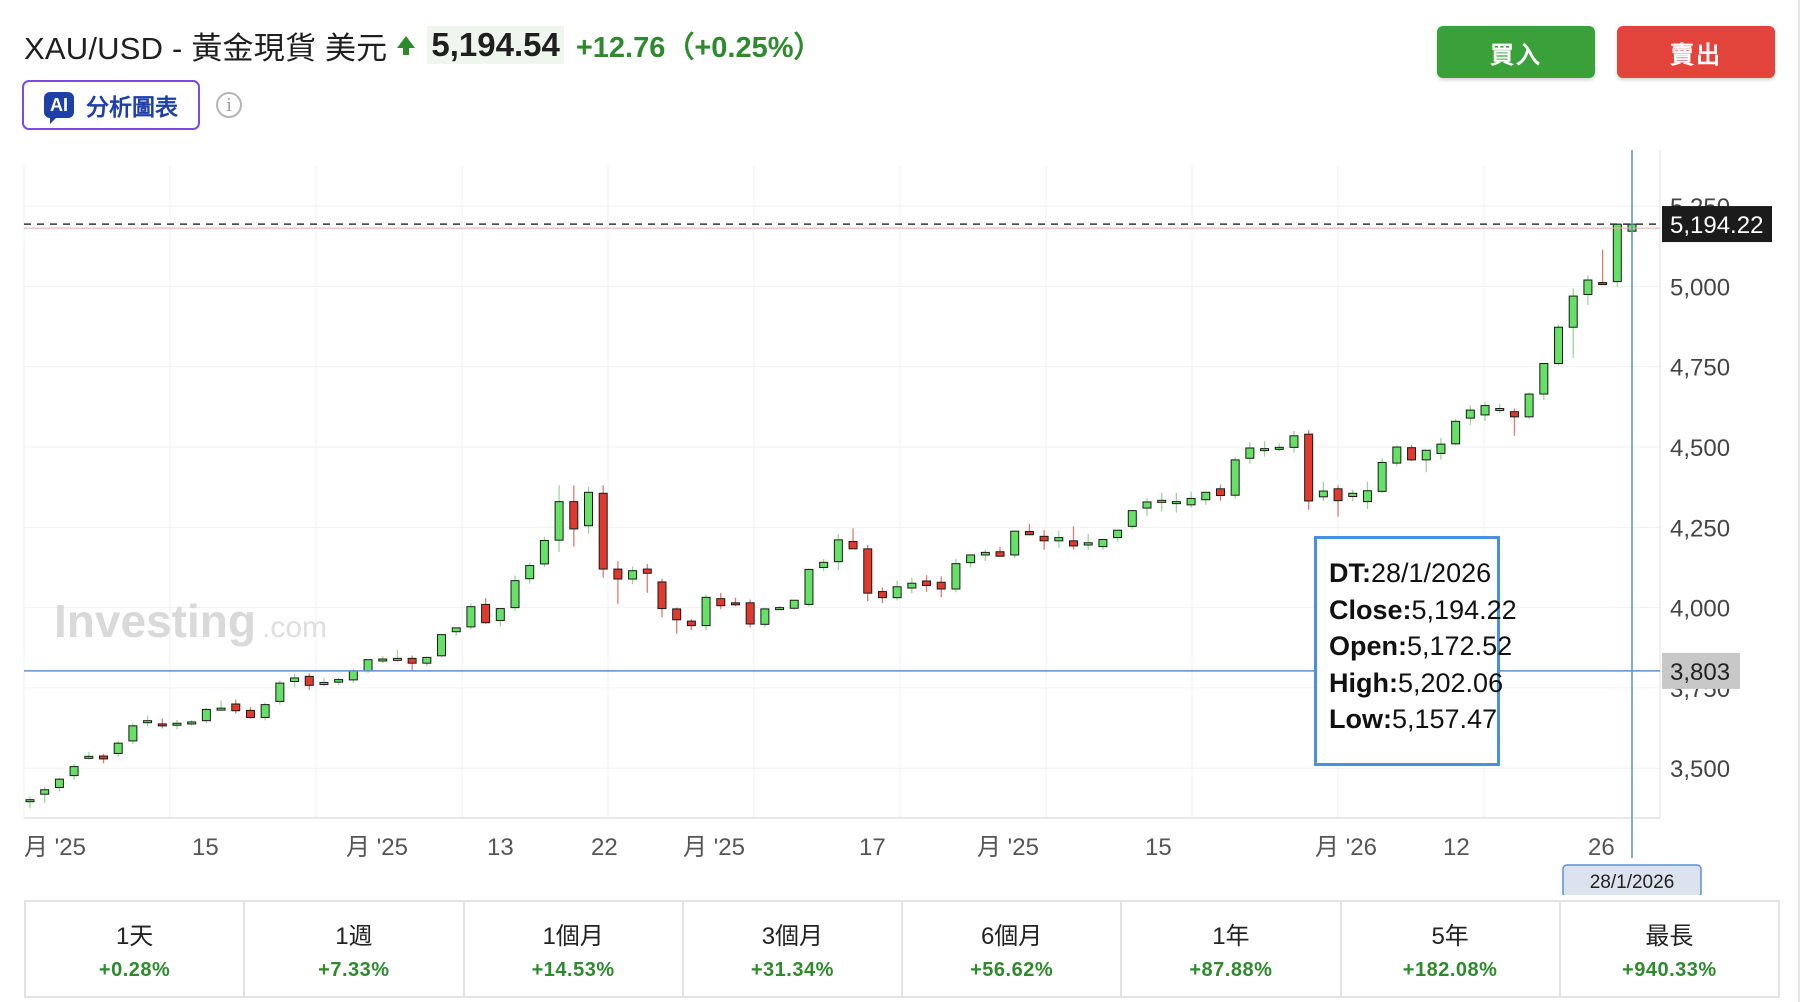  What do you see at coordinates (1700, 769) in the screenshot?
I see `y-tick-label: 3,500` at bounding box center [1700, 769].